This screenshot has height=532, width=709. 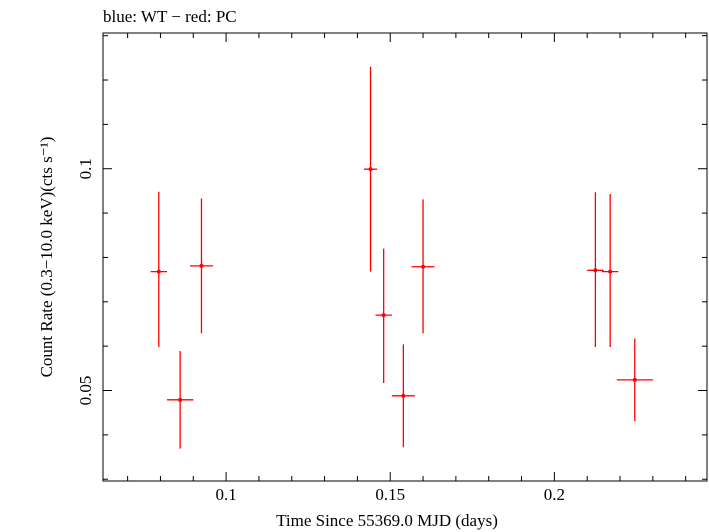 What do you see at coordinates (170, 16) in the screenshot?
I see `chart-title: blue: WT − red: PC` at bounding box center [170, 16].